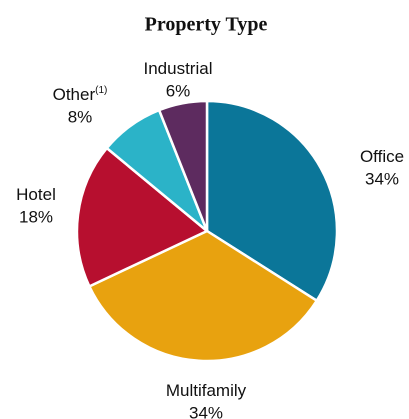 The image size is (409, 419). What do you see at coordinates (206, 25) in the screenshot?
I see `chart-title: Property Type` at bounding box center [206, 25].